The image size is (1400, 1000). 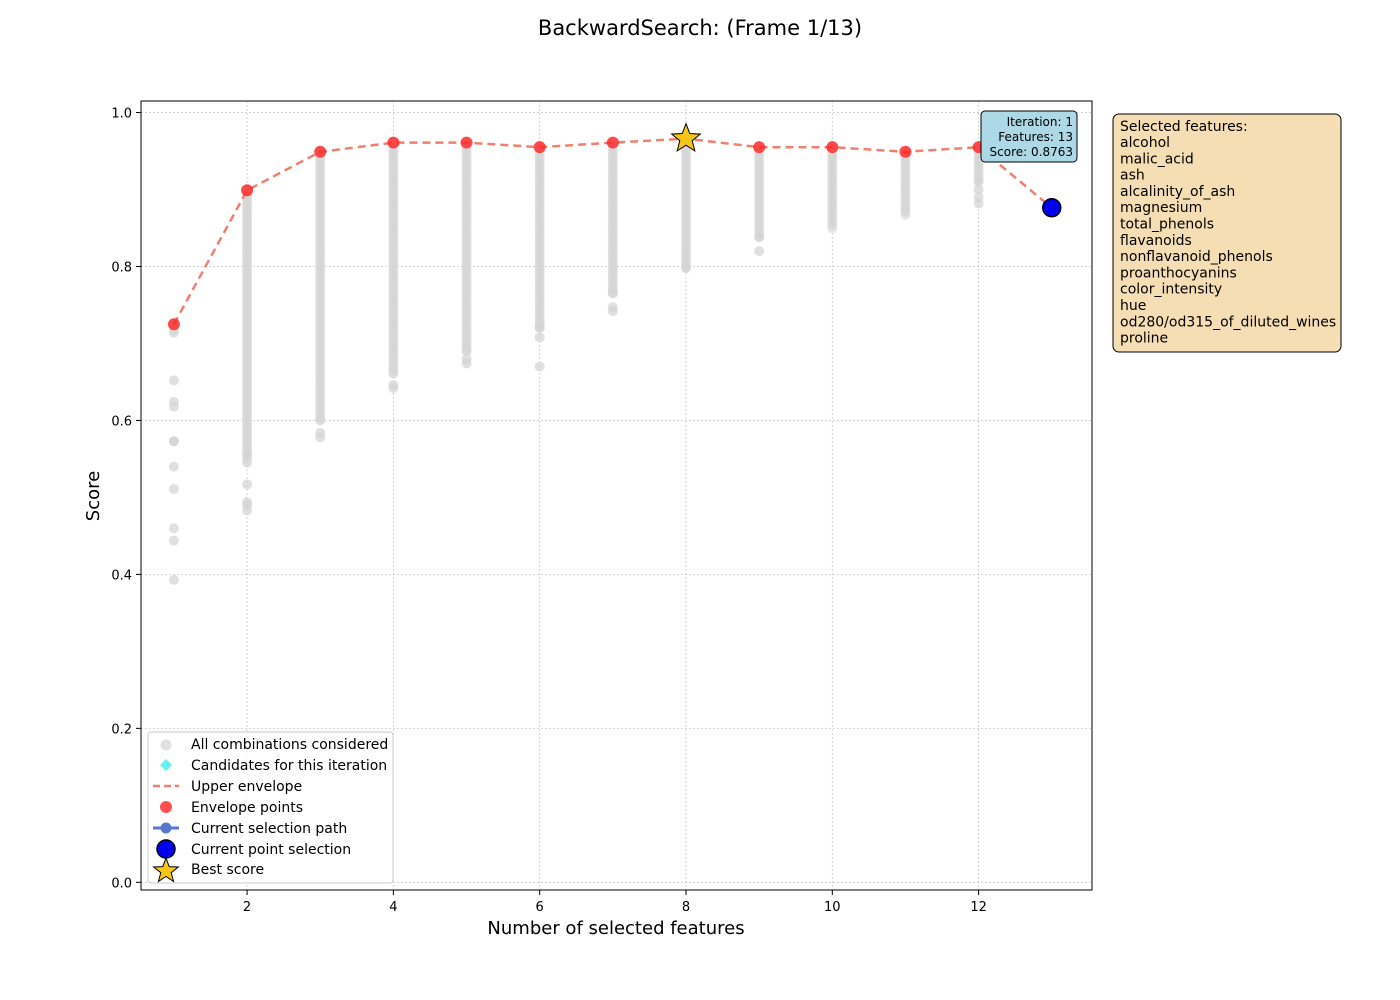 What do you see at coordinates (289, 766) in the screenshot?
I see `legend-label-candidates: Candidates for this iteration` at bounding box center [289, 766].